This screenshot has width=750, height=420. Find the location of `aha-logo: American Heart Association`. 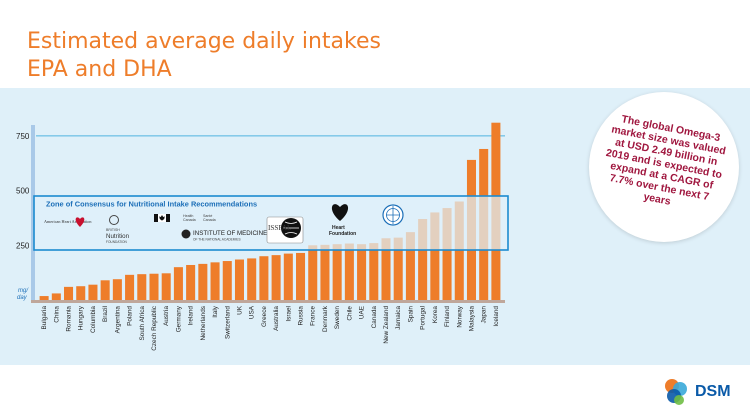

aha-logo: American Heart Association is located at coordinates (68, 222).